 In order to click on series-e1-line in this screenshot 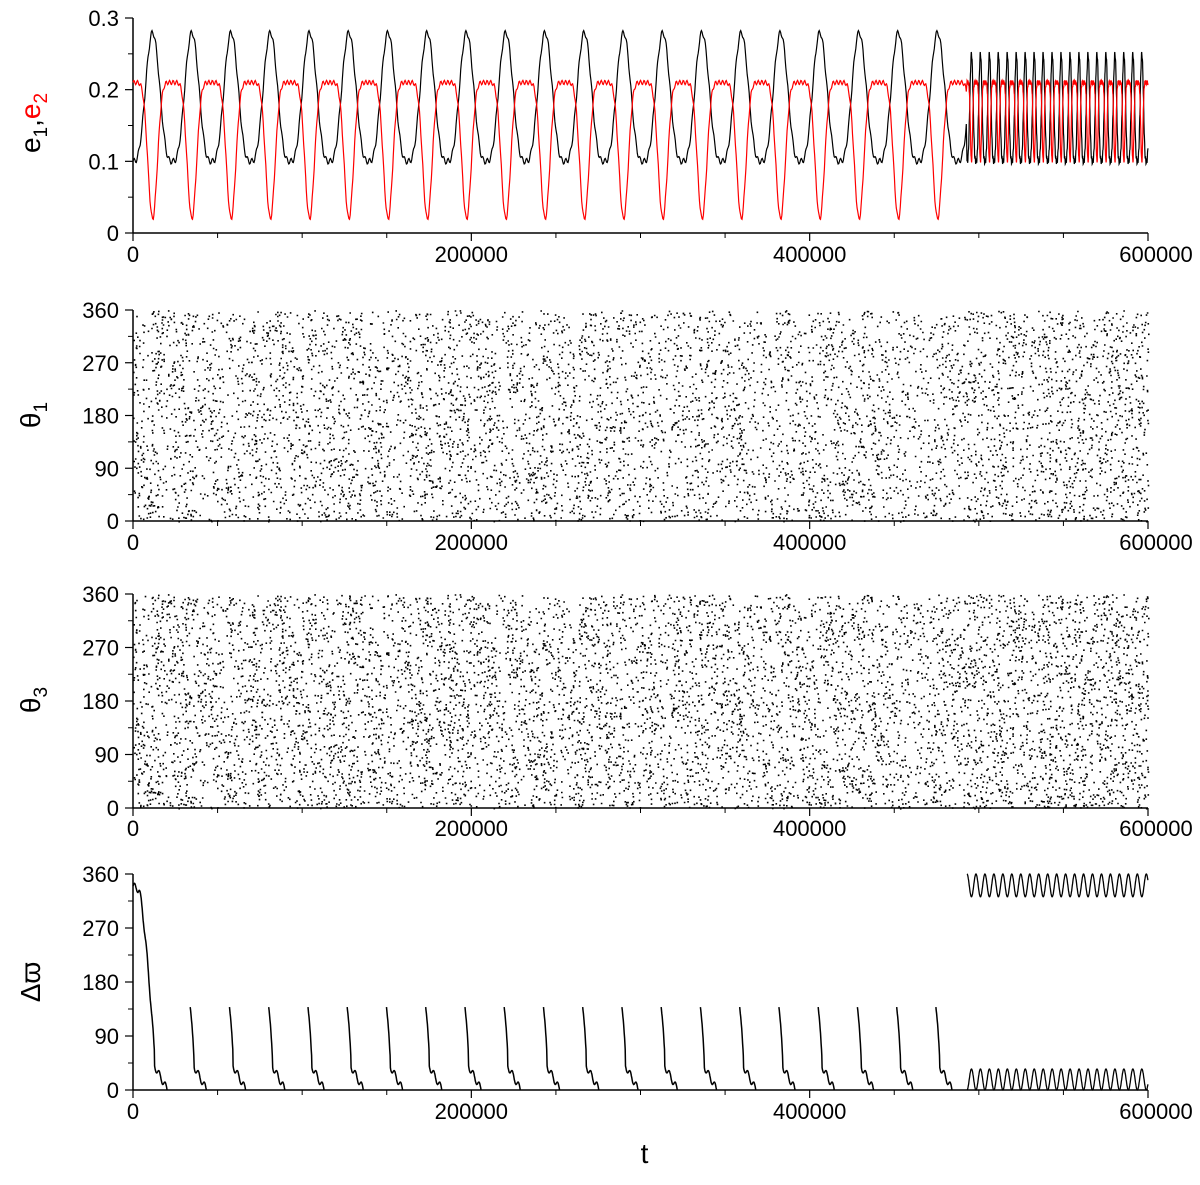, I will do `click(640, 98)`.